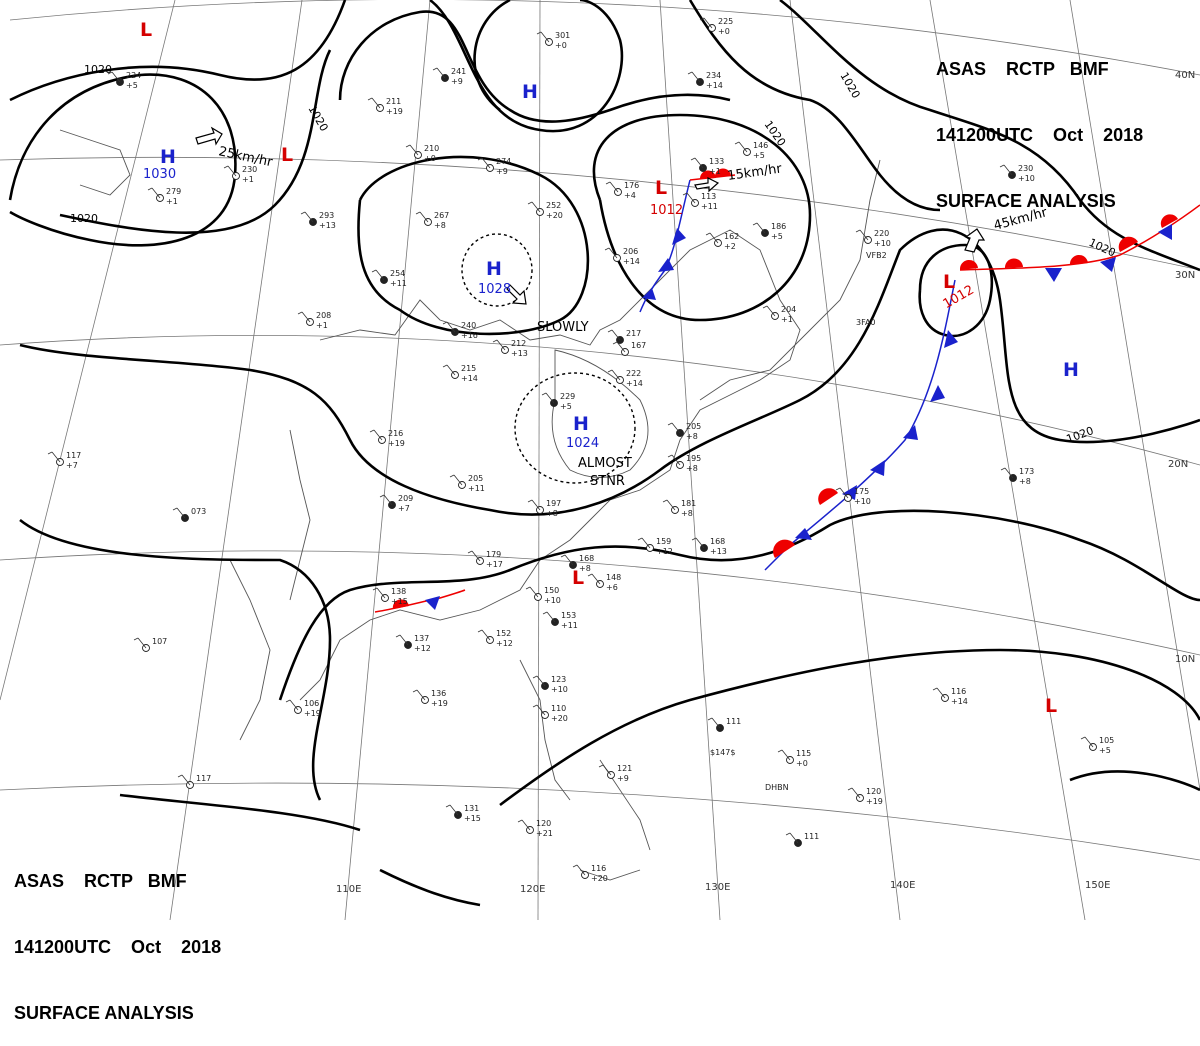 The image size is (1200, 1046). Describe the element at coordinates (590, 873) in the screenshot. I see `station-plot: 116+20` at that location.